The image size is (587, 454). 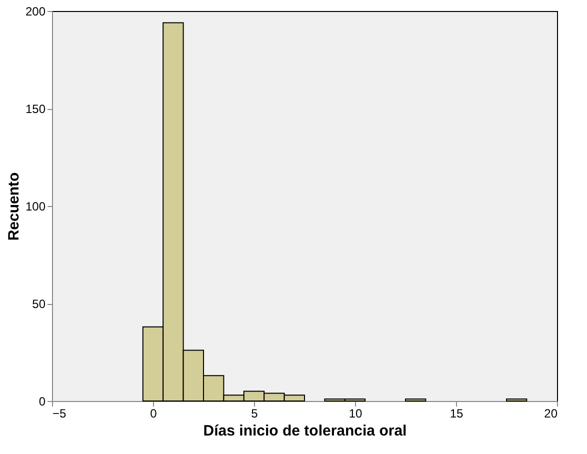 What do you see at coordinates (59, 413) in the screenshot?
I see `x-tick-label: −5` at bounding box center [59, 413].